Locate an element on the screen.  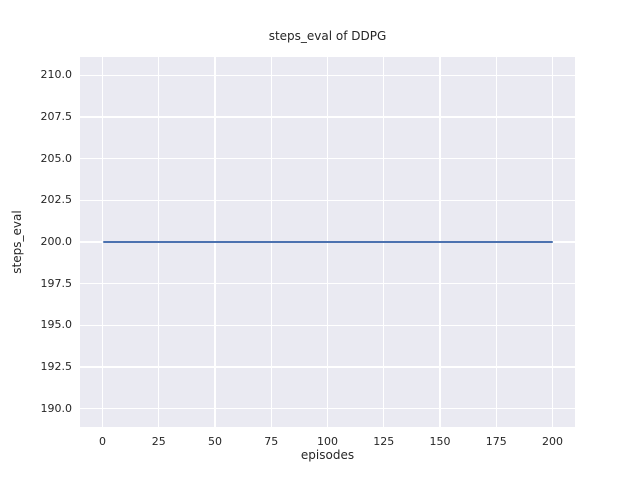
x-tick-label: 175 is located at coordinates (496, 441).